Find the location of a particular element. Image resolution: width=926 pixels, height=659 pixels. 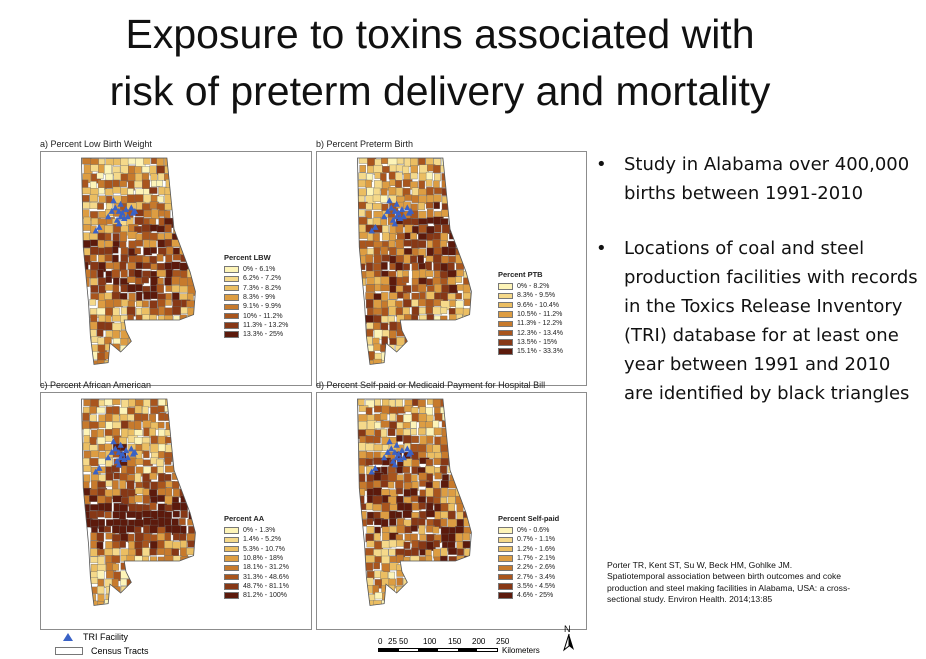

legend-label: 5.3% - 10.7% is located at coordinates (264, 549).